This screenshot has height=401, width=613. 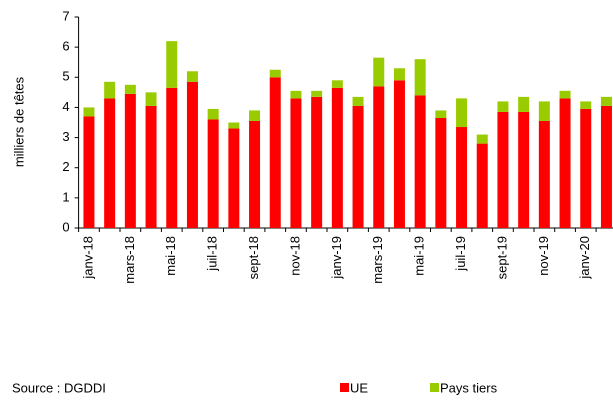 What do you see at coordinates (65, 106) in the screenshot?
I see `y-tick-label: 4` at bounding box center [65, 106].